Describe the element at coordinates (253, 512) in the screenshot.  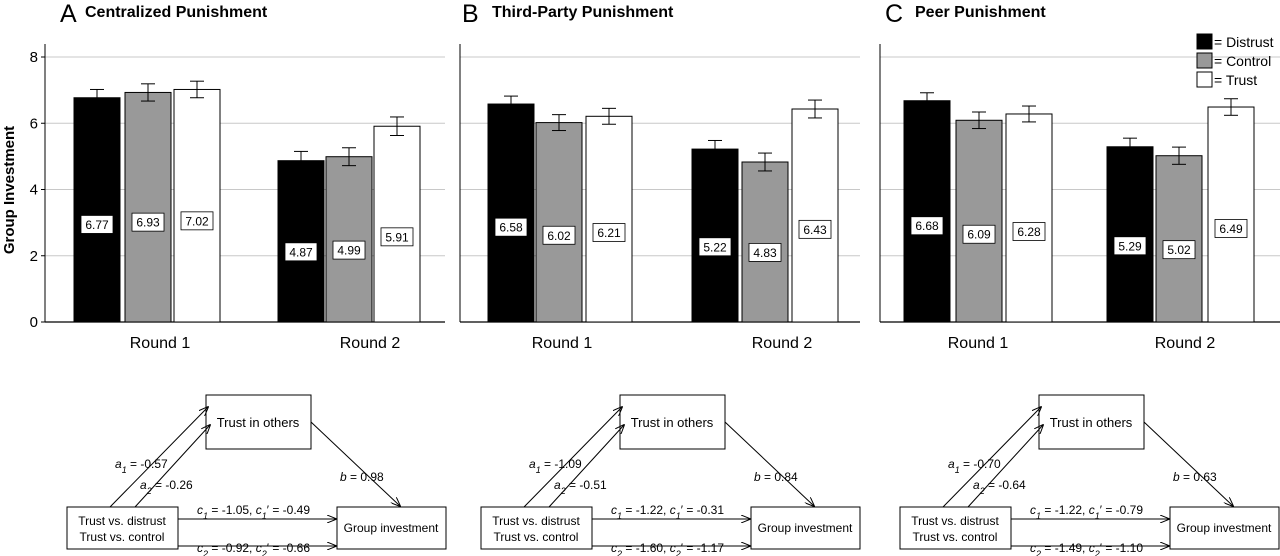
I see `coef-c1: c1 = -1.05, c1′ = -0.49` at that location.